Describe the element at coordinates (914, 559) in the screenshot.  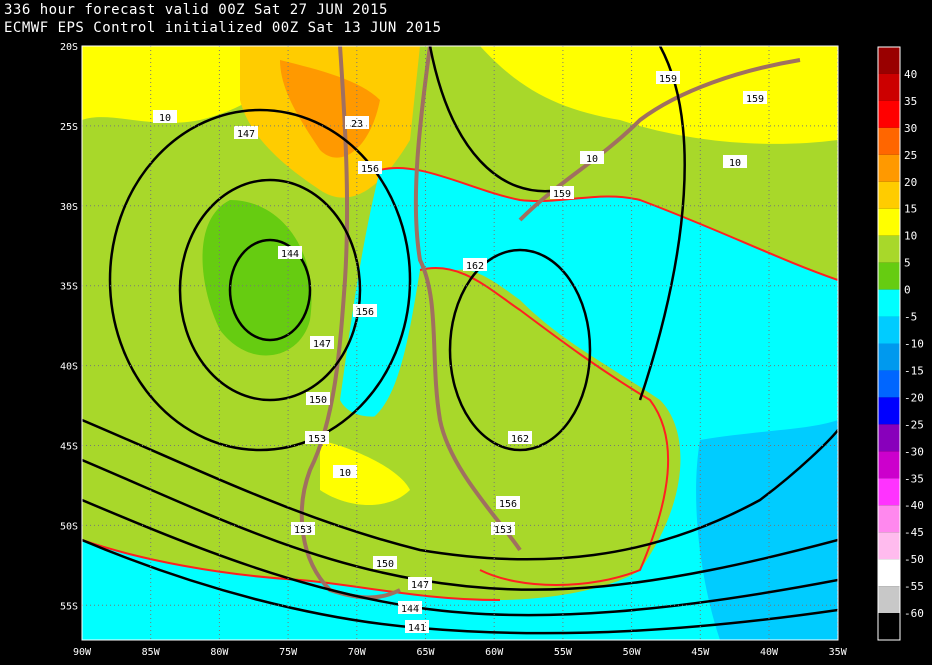
I see `colorbar-label: -50` at that location.